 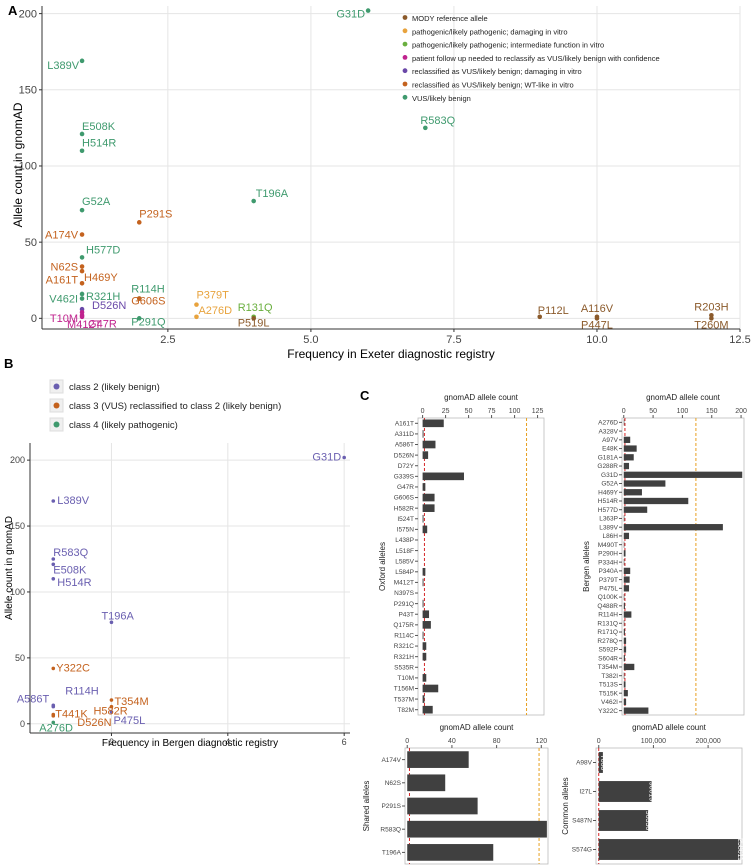 What do you see at coordinates (62, 236) in the screenshot?
I see `a-point-label: A174V` at bounding box center [62, 236].